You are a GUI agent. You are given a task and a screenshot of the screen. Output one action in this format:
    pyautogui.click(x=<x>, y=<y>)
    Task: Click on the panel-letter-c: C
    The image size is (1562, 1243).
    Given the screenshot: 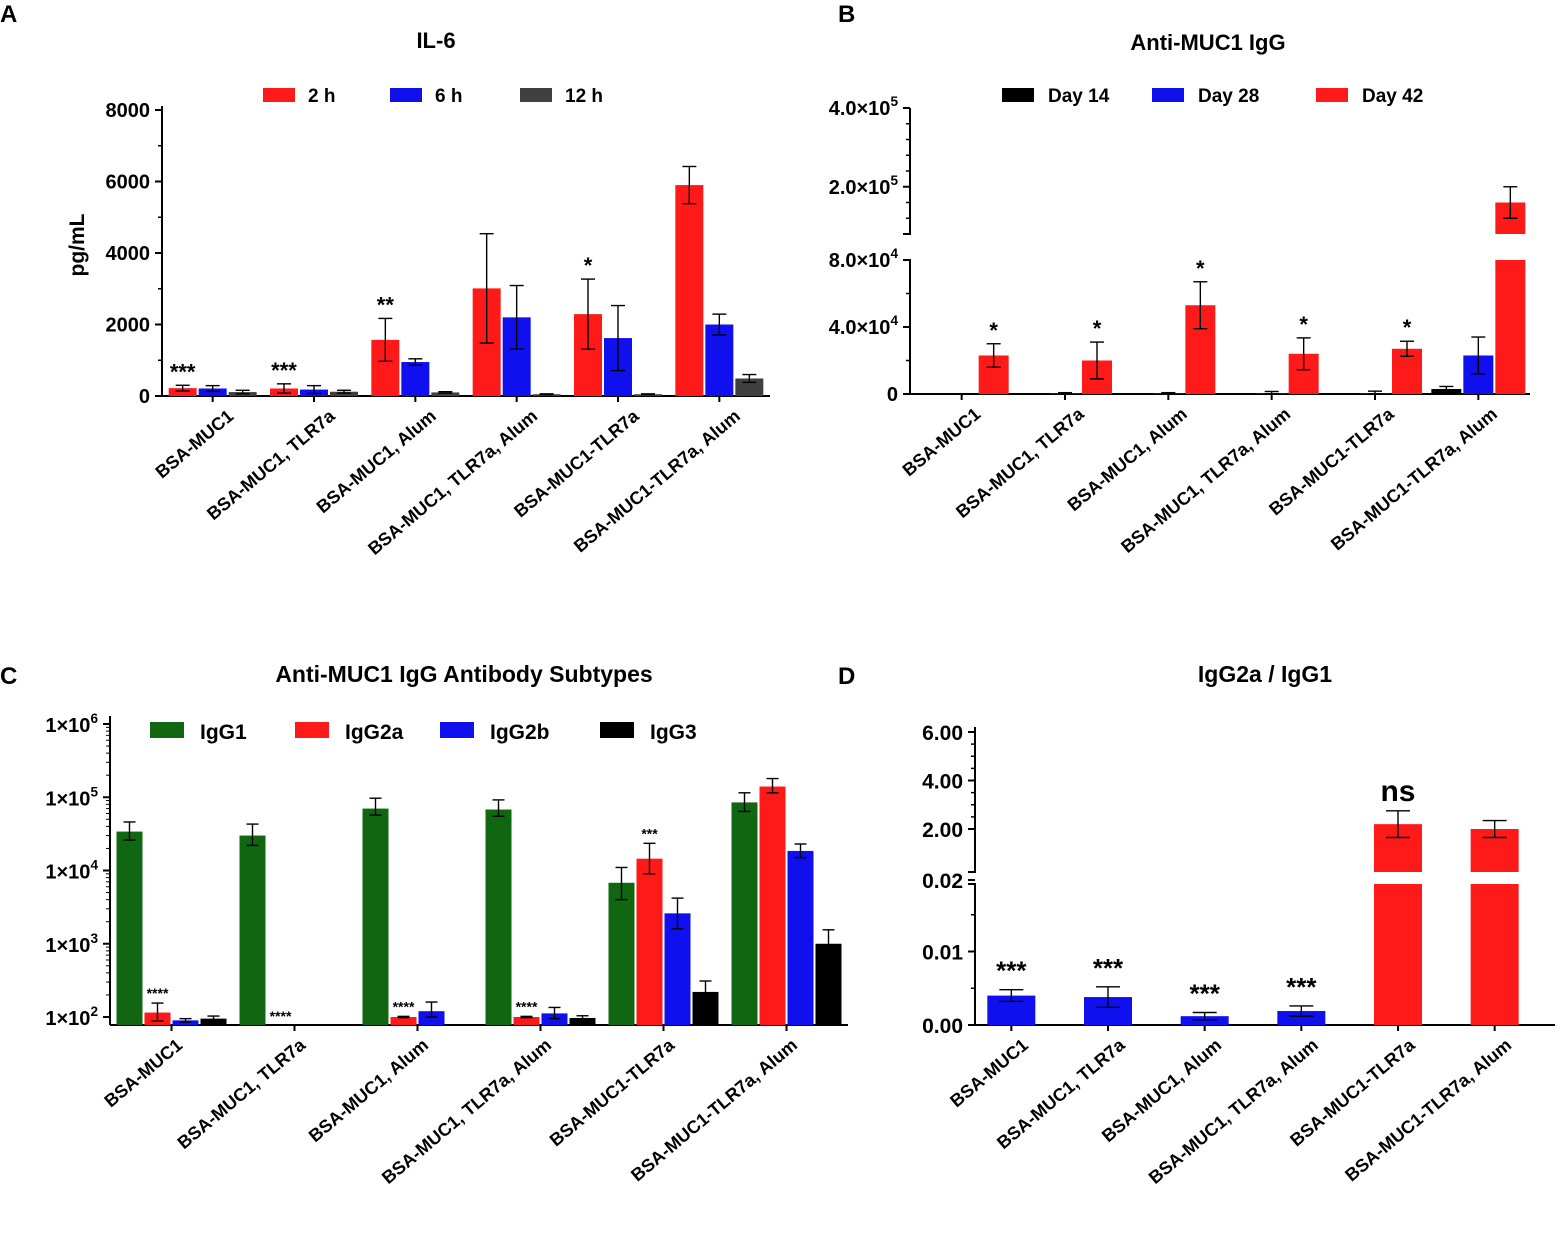 What is the action you would take?
    pyautogui.click(x=8, y=676)
    